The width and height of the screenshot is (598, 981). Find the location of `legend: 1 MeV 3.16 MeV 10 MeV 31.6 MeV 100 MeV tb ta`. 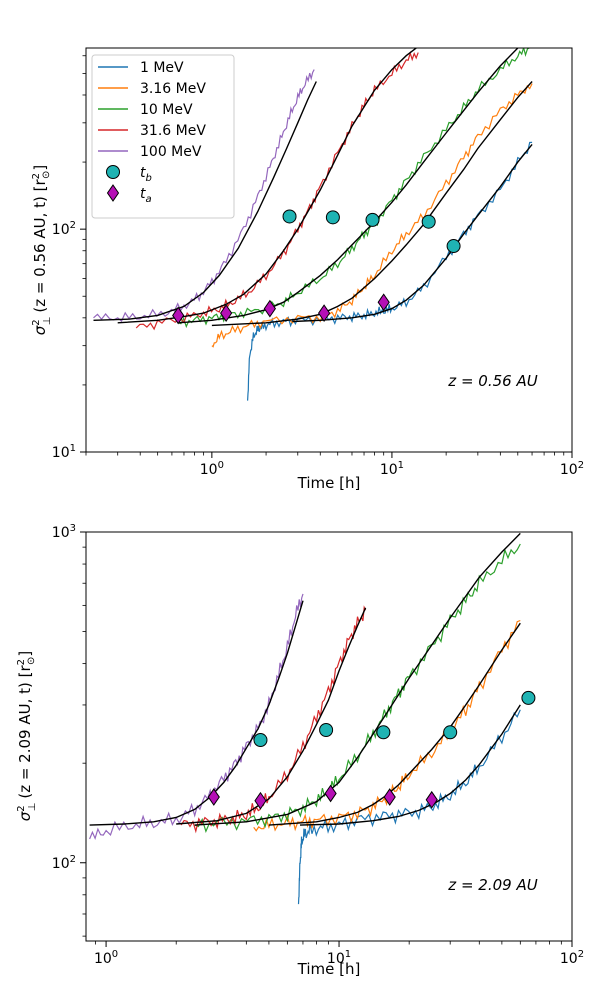

legend: 1 MeV 3.16 MeV 10 MeV 31.6 MeV 100 MeV tb ta is located at coordinates (163, 136).